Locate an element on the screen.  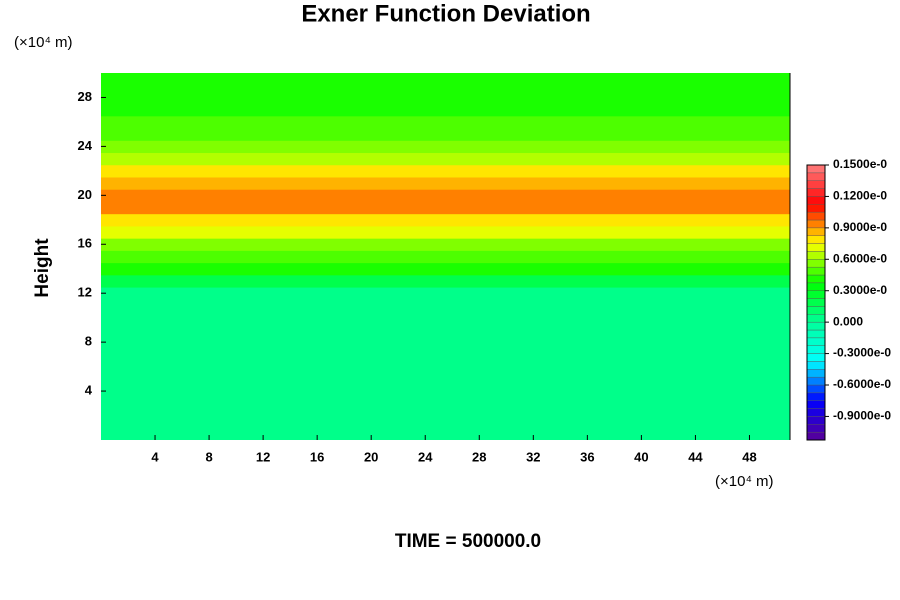
x-tick-label: 48 is located at coordinates (749, 456).